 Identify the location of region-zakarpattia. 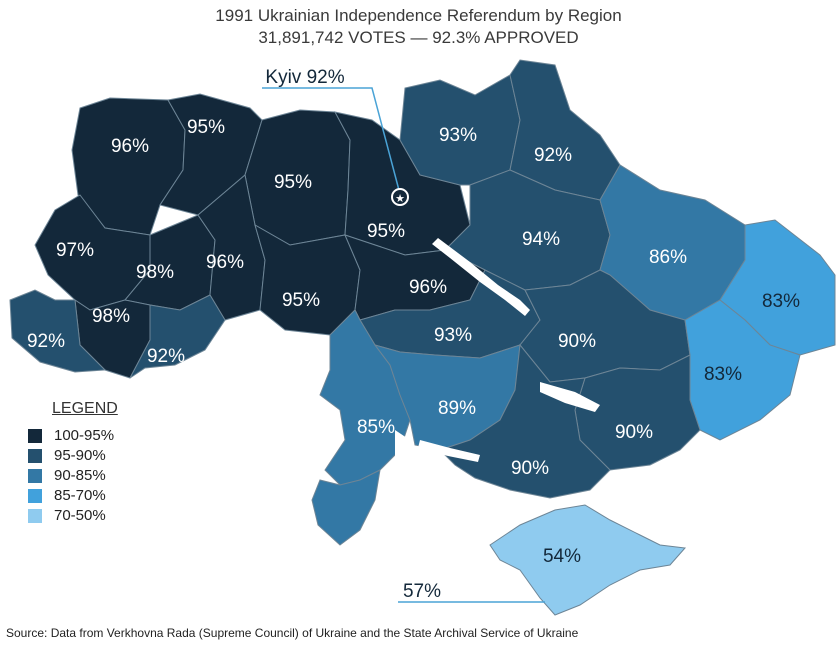
(58, 331).